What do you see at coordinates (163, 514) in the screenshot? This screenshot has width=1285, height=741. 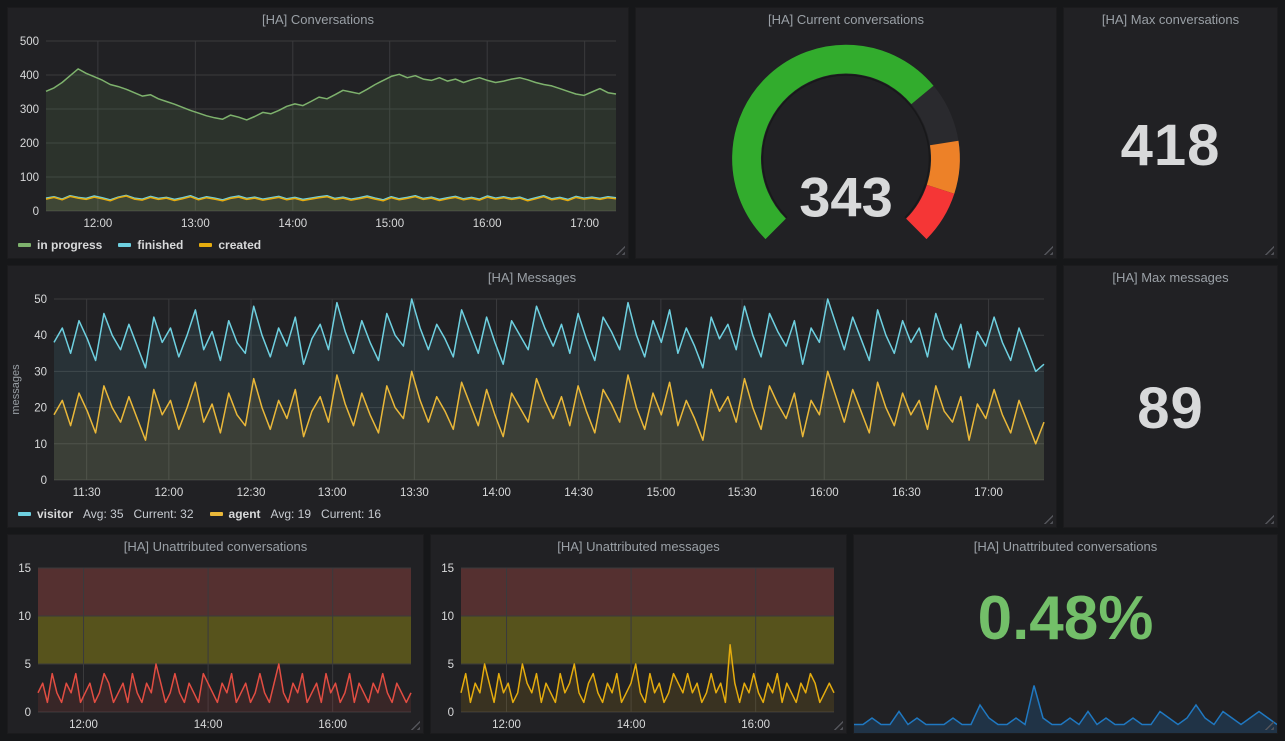 I see `legend-current: Current: 32` at bounding box center [163, 514].